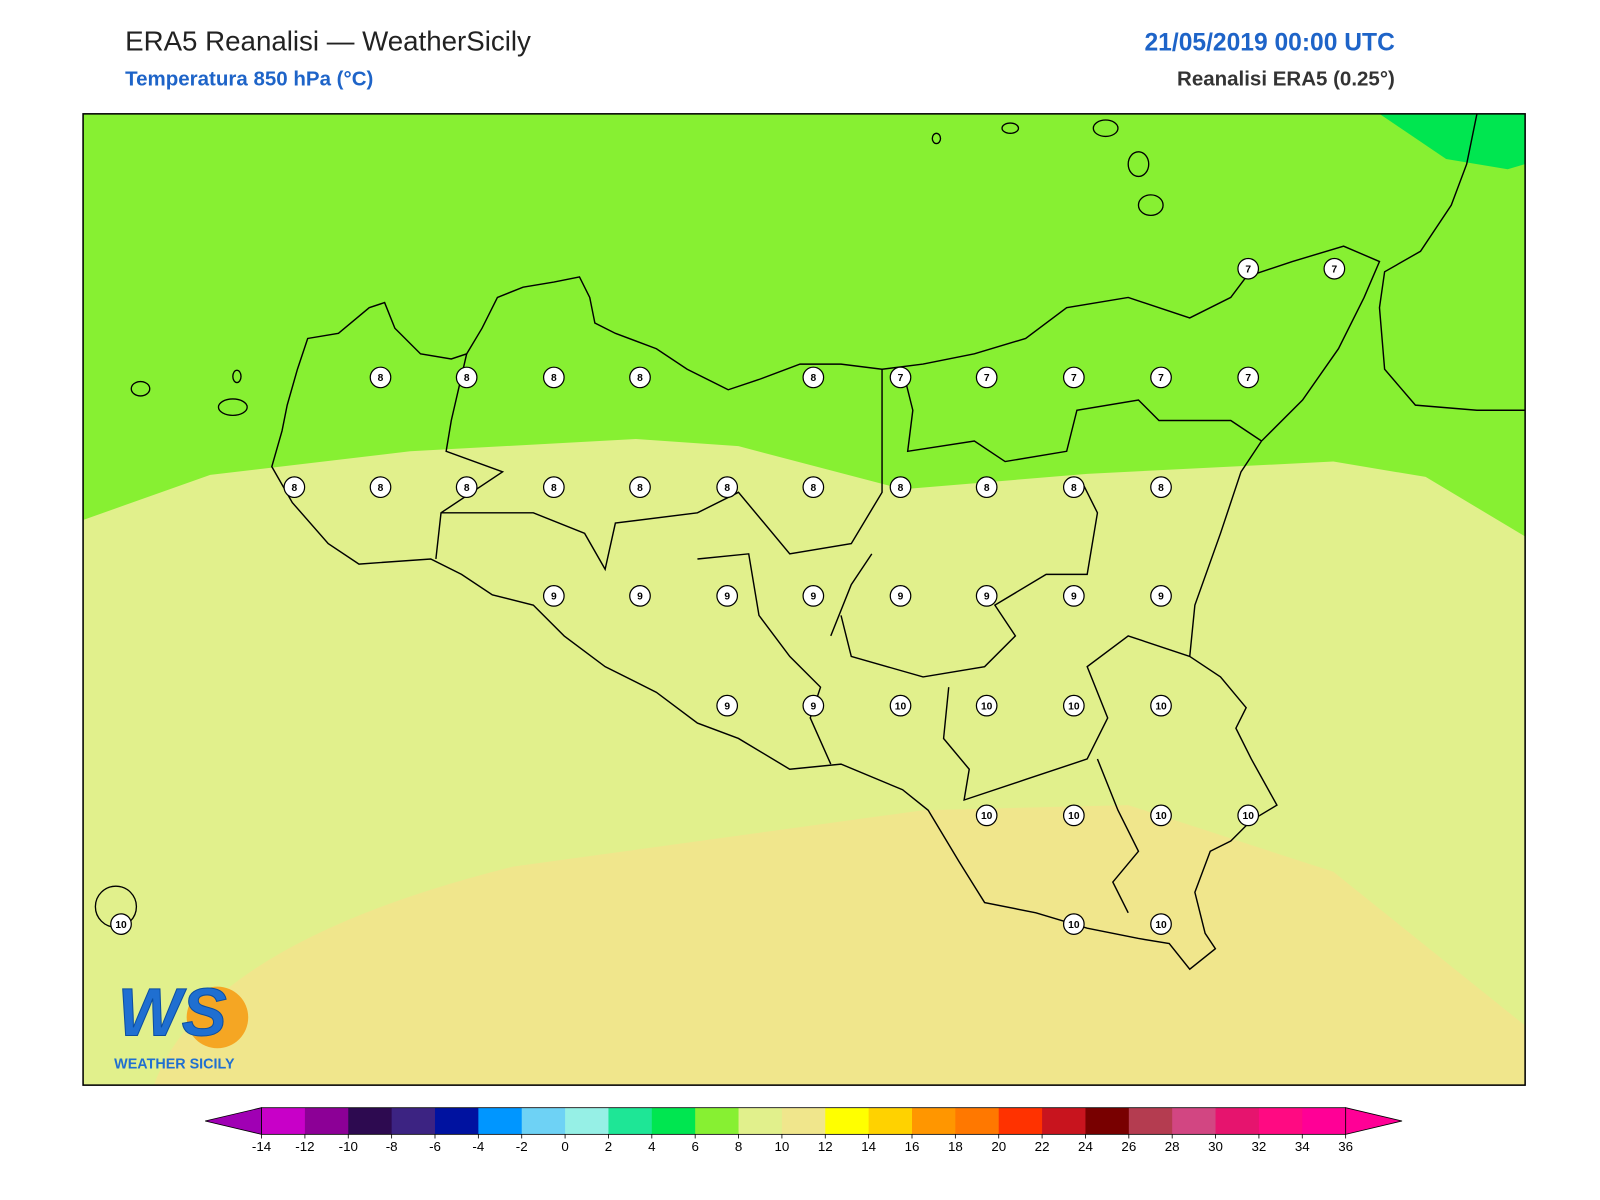 Image resolution: width=1600 pixels, height=1200 pixels. What do you see at coordinates (392, 1146) in the screenshot?
I see `colorbar-tick-label: -8` at bounding box center [392, 1146].